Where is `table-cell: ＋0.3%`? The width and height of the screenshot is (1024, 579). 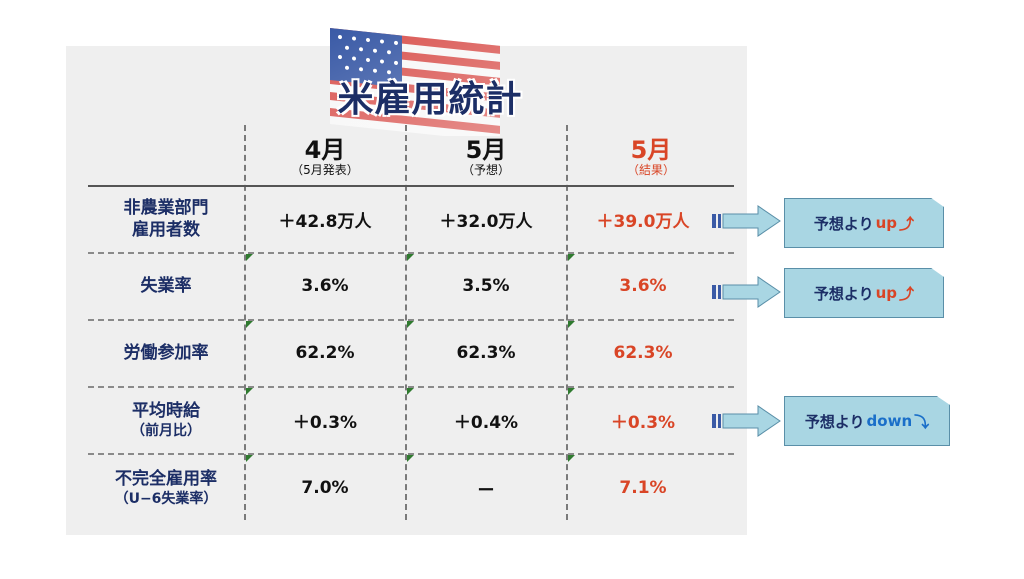 table-cell: ＋0.3% is located at coordinates (325, 422).